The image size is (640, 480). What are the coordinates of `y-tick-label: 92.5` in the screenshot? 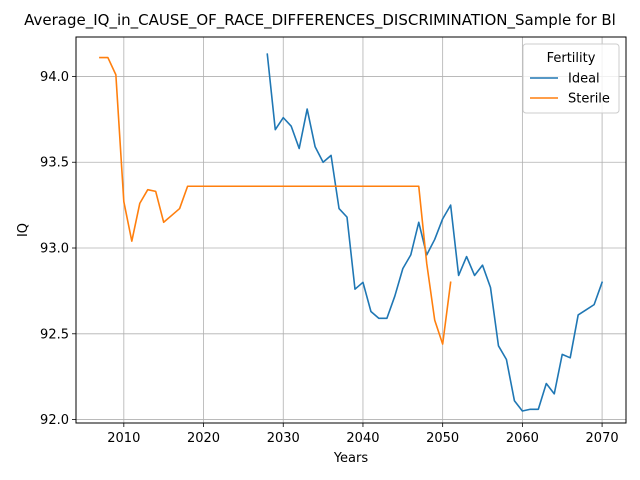 It's located at (54, 334).